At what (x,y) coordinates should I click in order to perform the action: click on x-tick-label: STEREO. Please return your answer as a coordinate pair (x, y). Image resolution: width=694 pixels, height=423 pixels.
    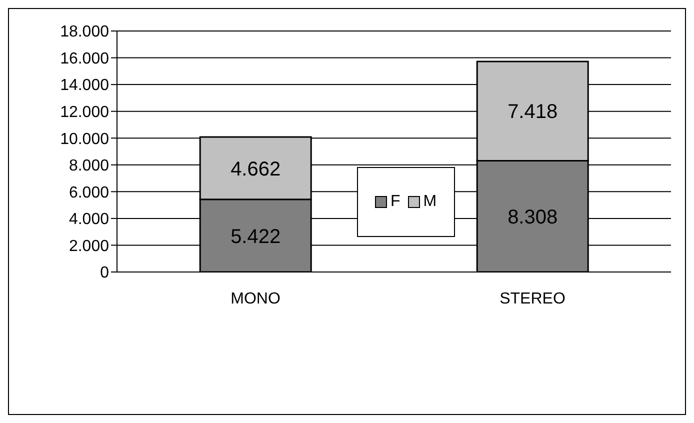
    Looking at the image, I should click on (533, 299).